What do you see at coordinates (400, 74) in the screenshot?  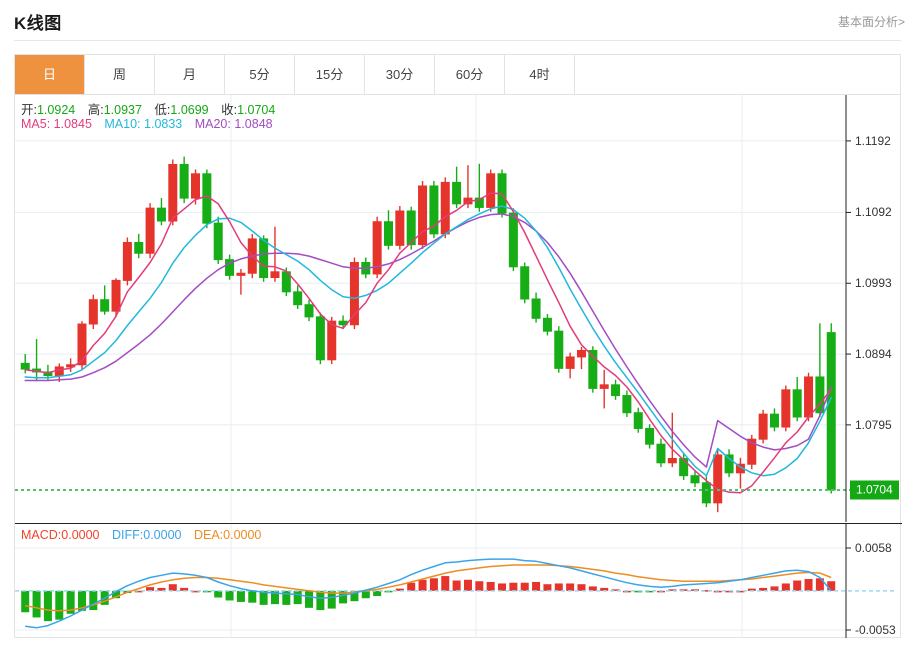 I see `tab-30min: 30分` at bounding box center [400, 74].